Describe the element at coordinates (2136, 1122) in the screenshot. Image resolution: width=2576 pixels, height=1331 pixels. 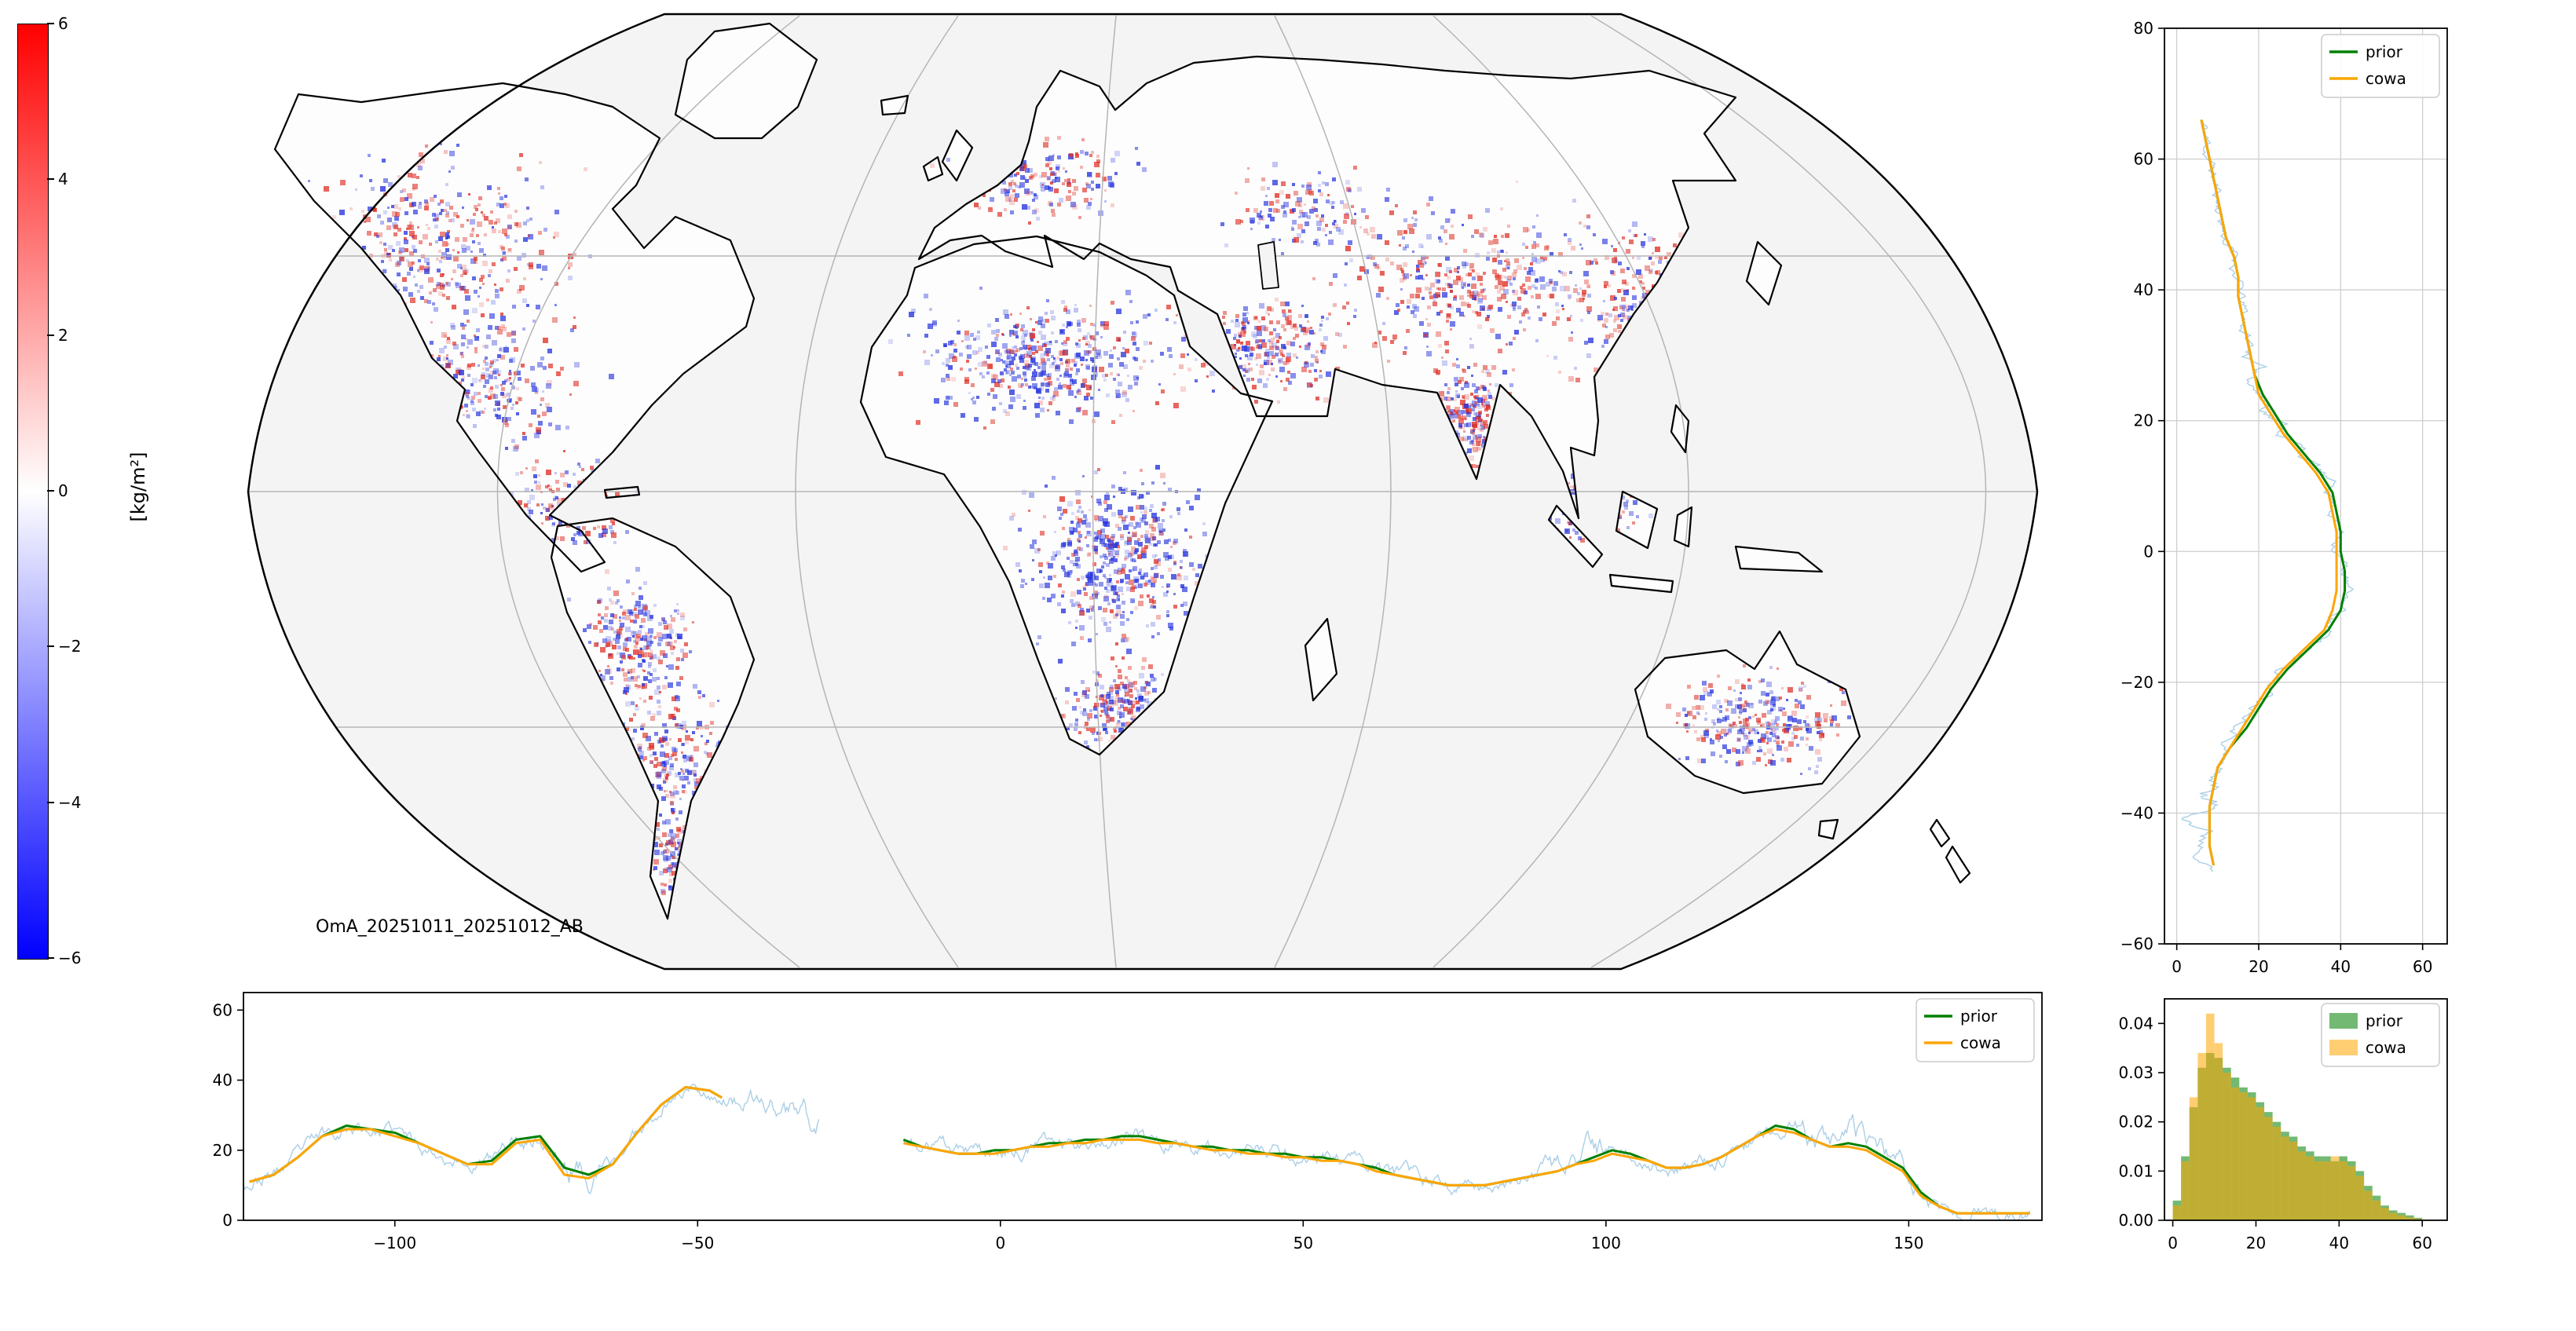
I see `y-tick-label: 0.02` at that location.